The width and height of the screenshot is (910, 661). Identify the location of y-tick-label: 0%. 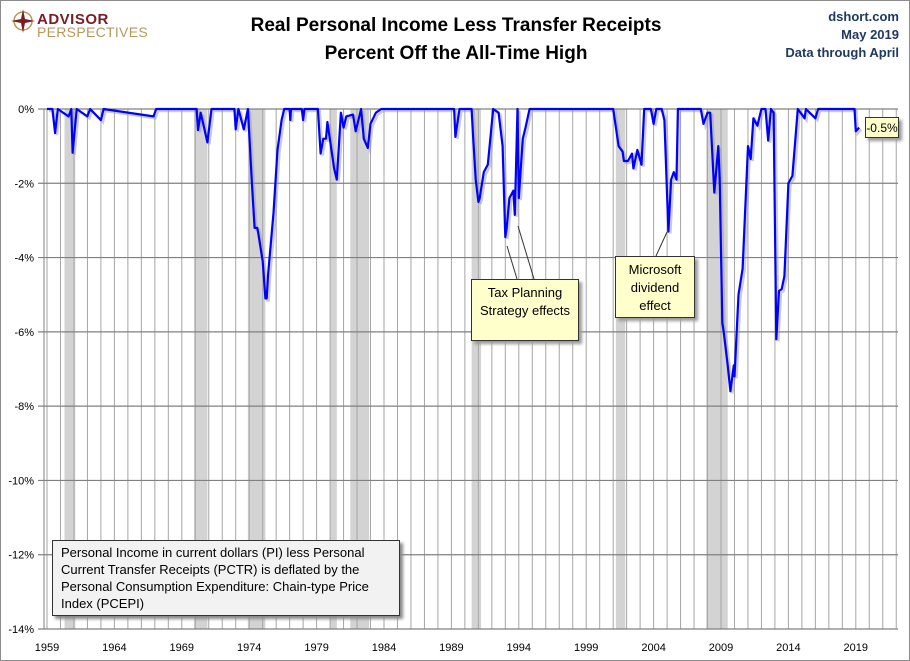
(26, 110).